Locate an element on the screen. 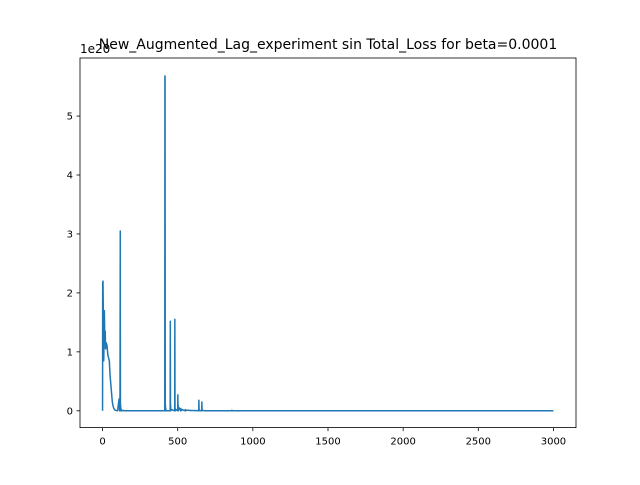 This screenshot has width=640, height=485. y-tick-label: 5 is located at coordinates (70, 117).